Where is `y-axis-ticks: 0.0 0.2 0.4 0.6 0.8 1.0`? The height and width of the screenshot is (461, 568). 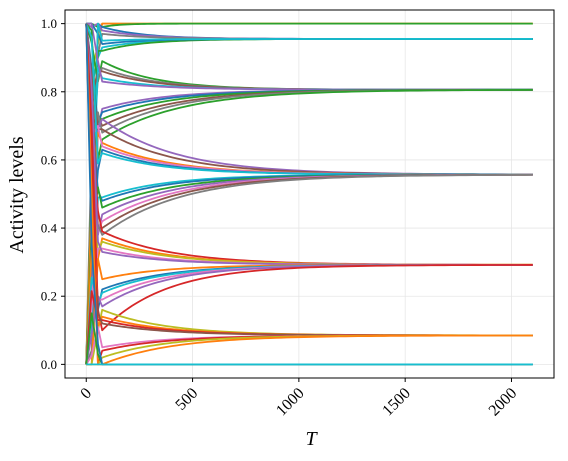 y-axis-ticks: 0.0 0.2 0.4 0.6 0.8 1.0 is located at coordinates (53, 194).